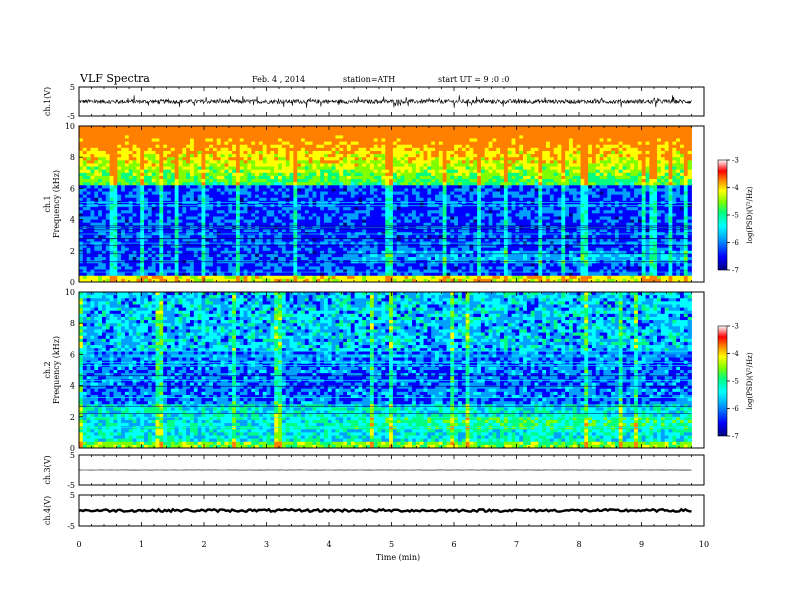 Image resolution: width=792 pixels, height=612 pixels. What do you see at coordinates (369, 79) in the screenshot?
I see `station-label: station=ATH` at bounding box center [369, 79].